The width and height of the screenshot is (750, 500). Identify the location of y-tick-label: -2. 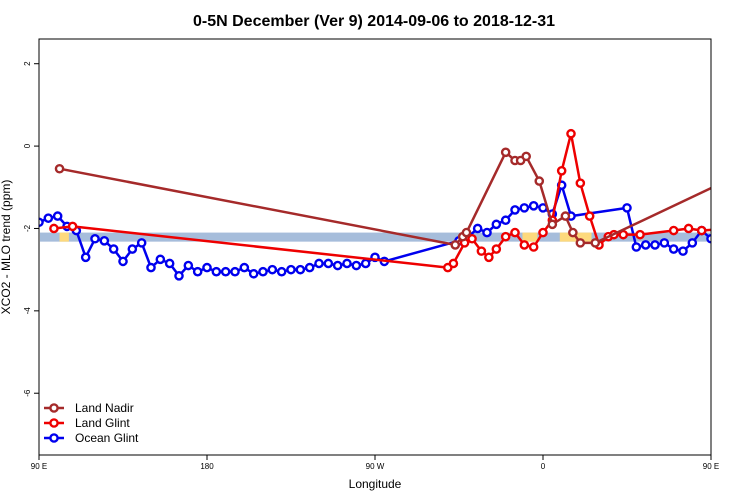
(27, 228).